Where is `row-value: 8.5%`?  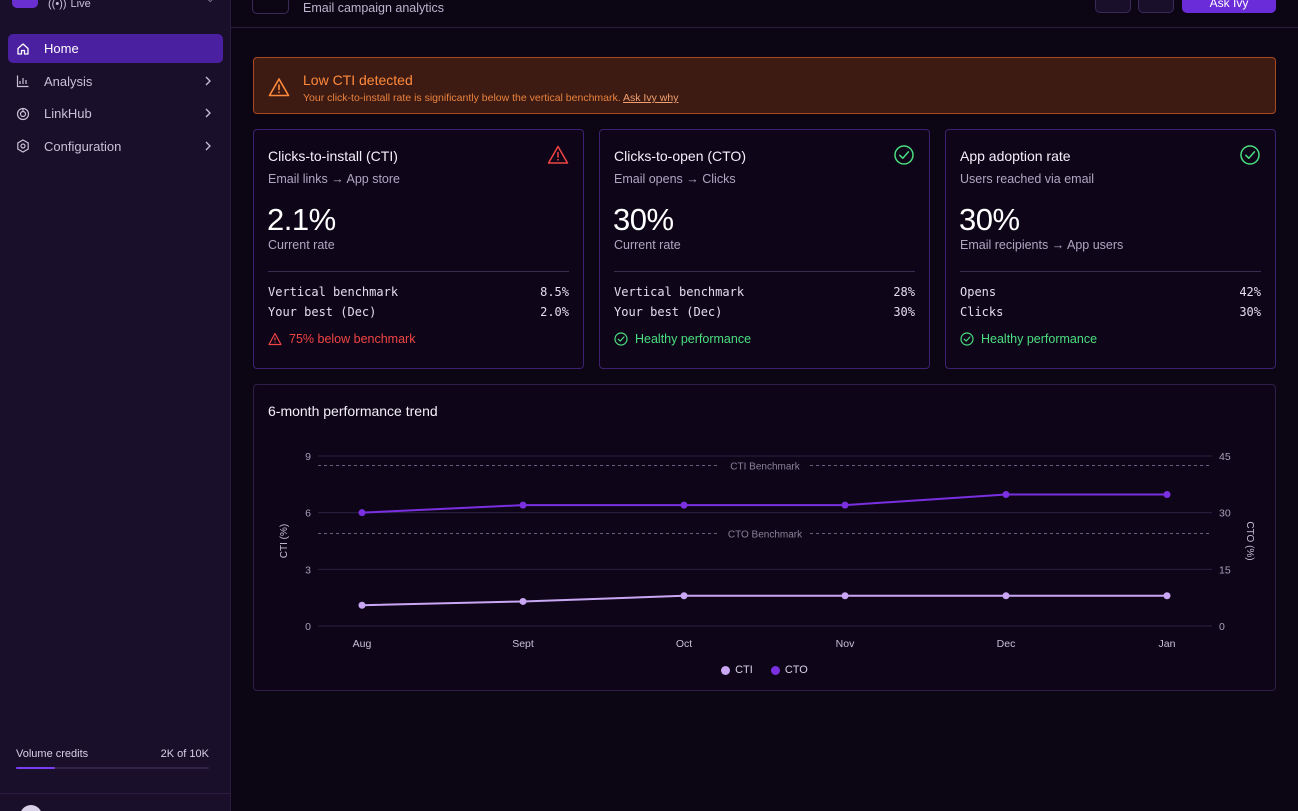 row-value: 8.5% is located at coordinates (554, 292).